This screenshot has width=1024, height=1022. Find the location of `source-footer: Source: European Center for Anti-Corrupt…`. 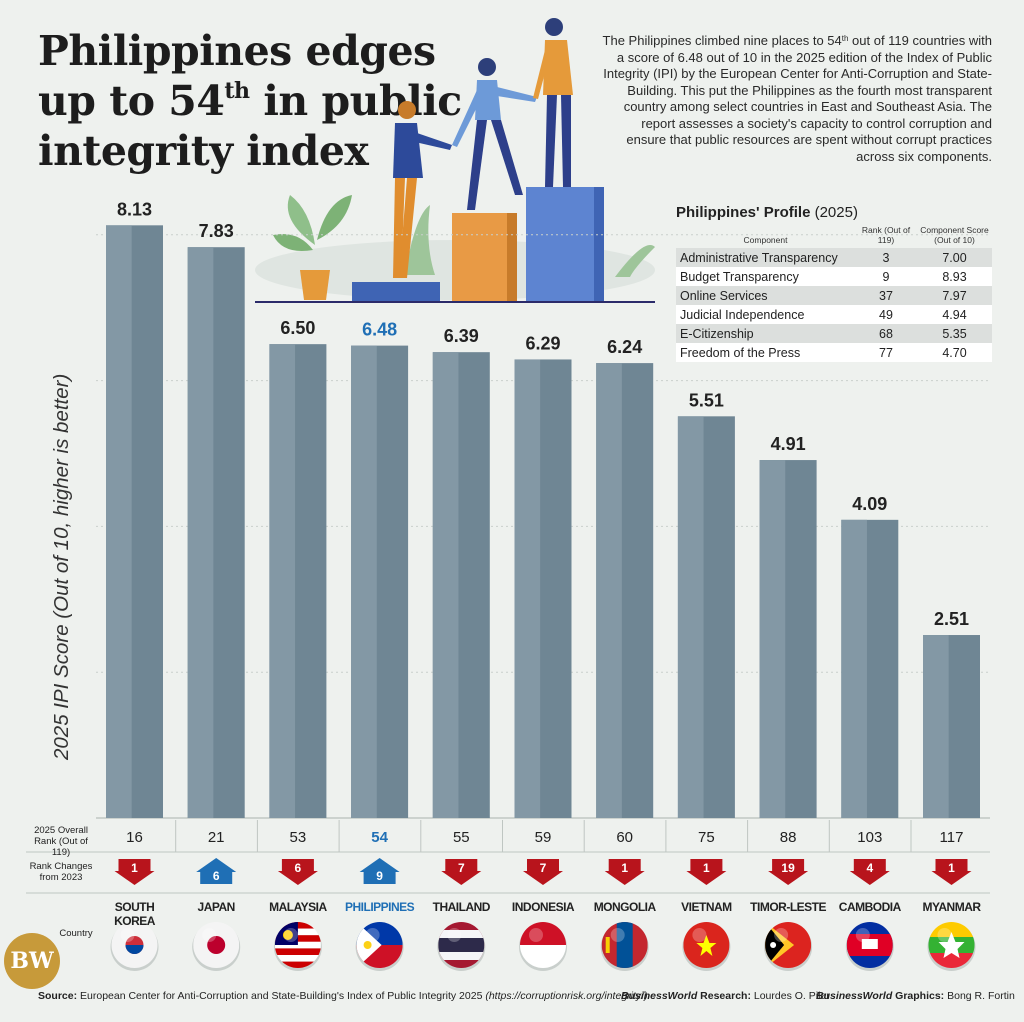

source-footer: Source: European Center for Anti-Corrupt… is located at coordinates (343, 996).